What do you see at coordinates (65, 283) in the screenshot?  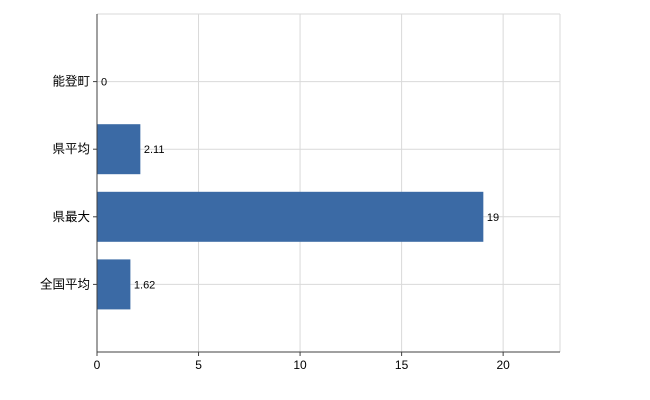 I see `category-label: 全国平均` at bounding box center [65, 283].